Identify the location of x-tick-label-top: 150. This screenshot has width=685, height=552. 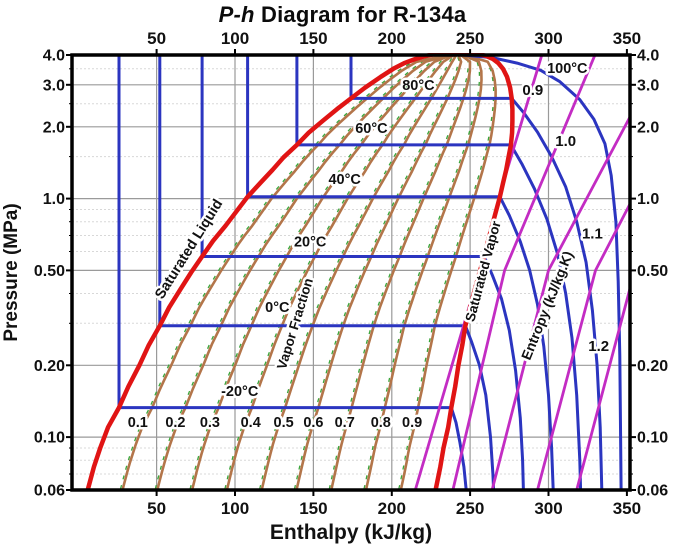
(313, 38).